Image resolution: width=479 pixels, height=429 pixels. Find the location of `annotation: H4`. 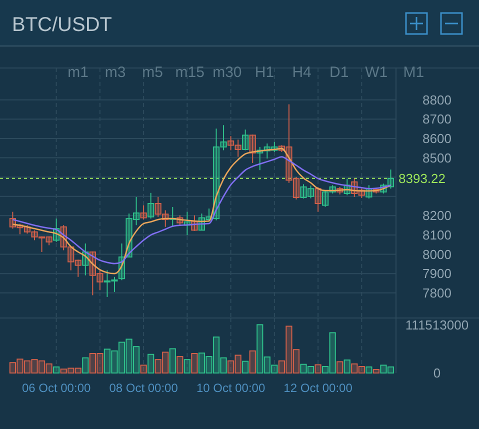

annotation: H4 is located at coordinates (302, 72).